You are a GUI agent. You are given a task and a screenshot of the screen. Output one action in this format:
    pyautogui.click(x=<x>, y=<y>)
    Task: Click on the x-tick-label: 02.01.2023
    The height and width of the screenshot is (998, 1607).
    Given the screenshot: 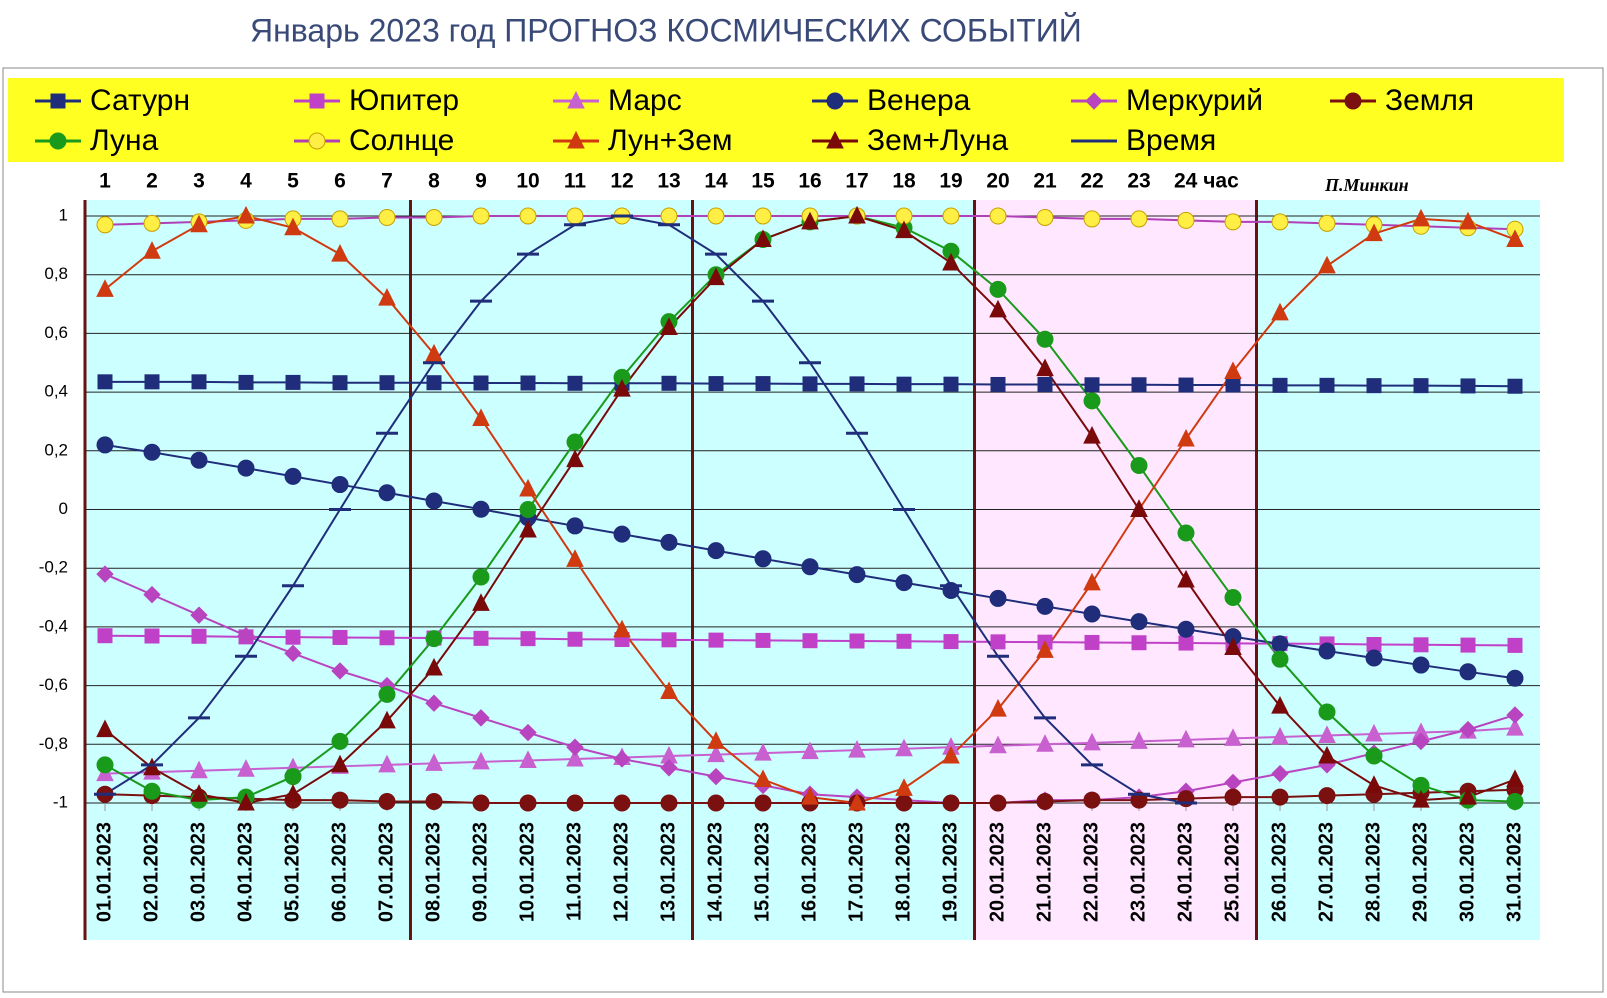 What is the action you would take?
    pyautogui.click(x=151, y=872)
    